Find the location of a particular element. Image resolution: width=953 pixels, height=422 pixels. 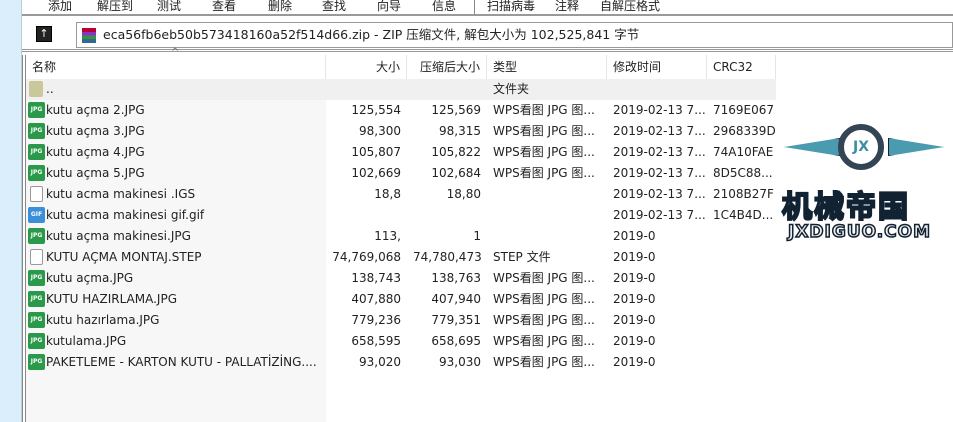

cell-packed: 102,684 is located at coordinates (456, 173).